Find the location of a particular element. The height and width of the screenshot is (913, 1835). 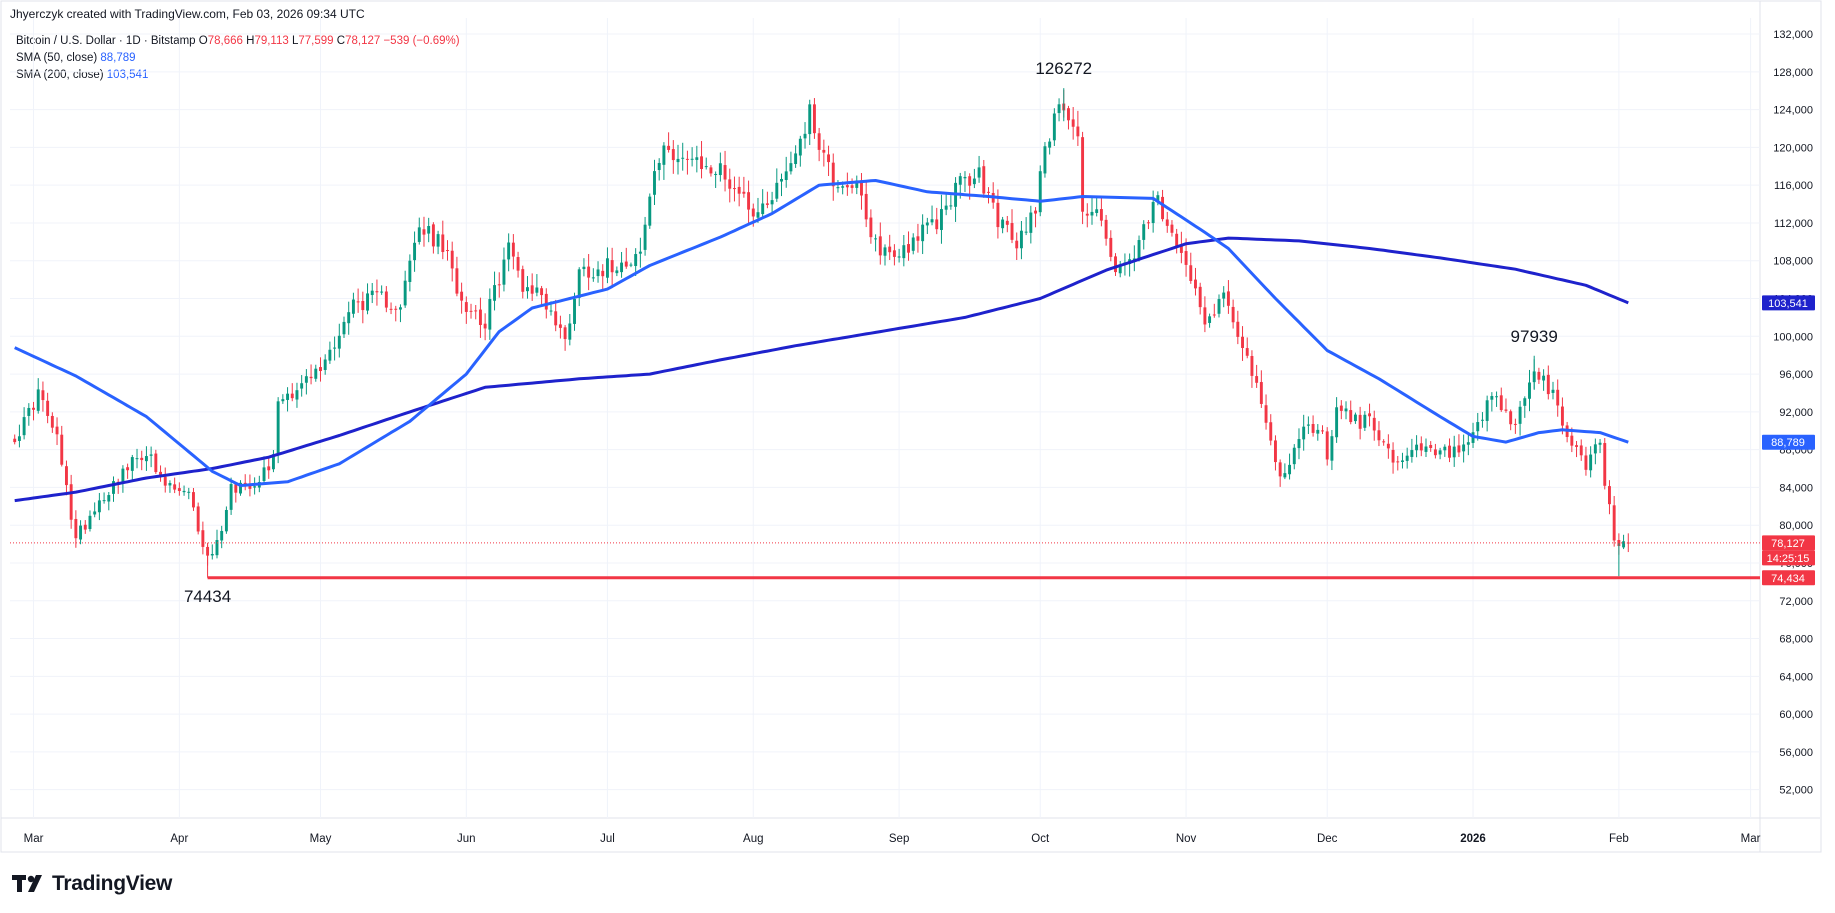

sma50-legend: SMA (50, close) 88,789 is located at coordinates (76, 58).